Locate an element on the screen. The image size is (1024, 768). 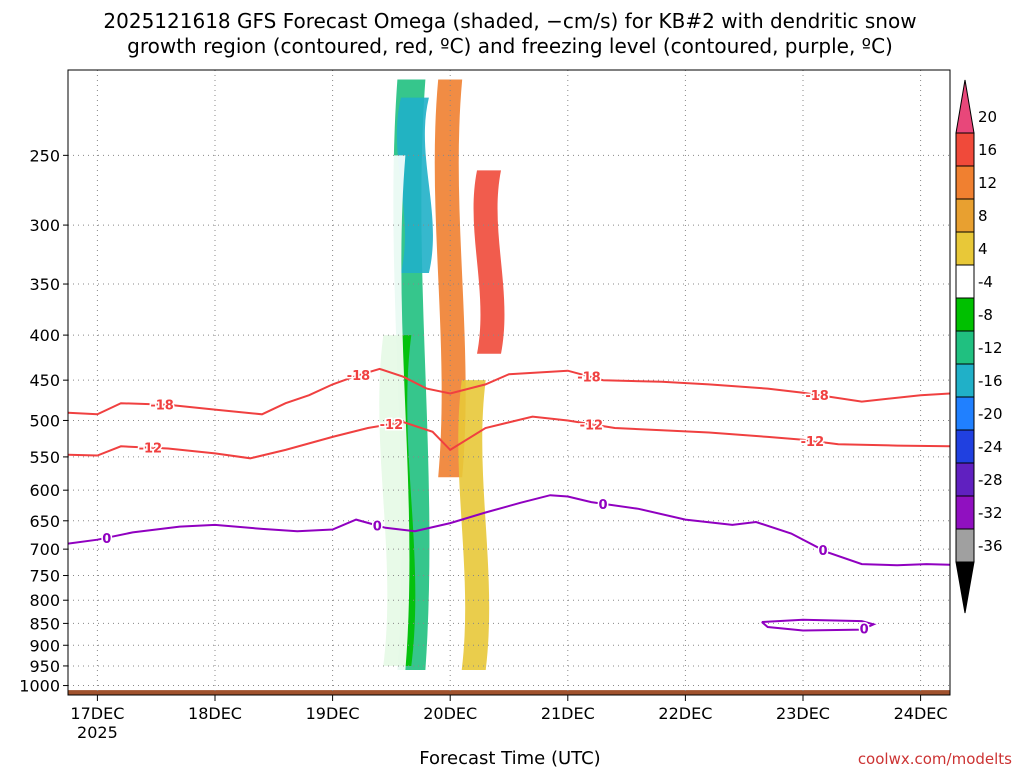
contour-label-2-0: 0 is located at coordinates (106, 539).